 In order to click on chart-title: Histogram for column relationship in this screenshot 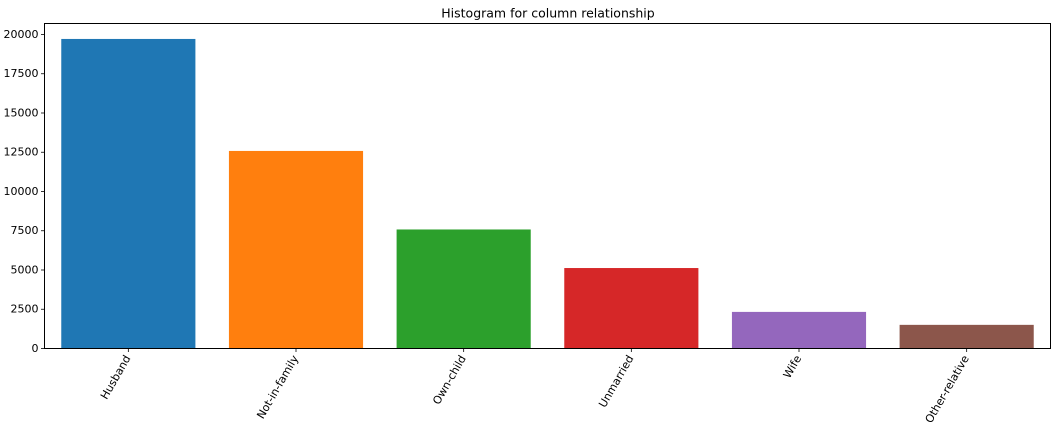, I will do `click(548, 13)`.